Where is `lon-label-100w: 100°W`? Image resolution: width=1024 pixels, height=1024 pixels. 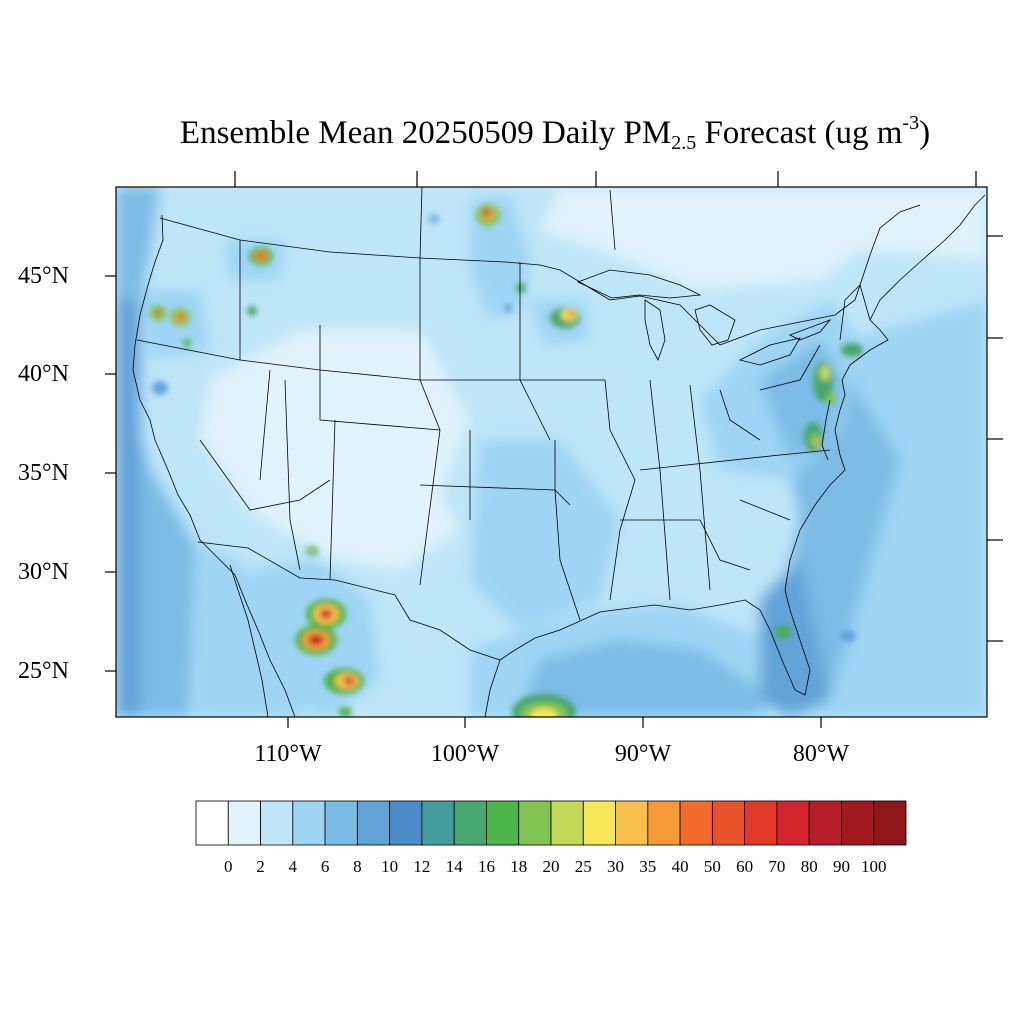 lon-label-100w: 100°W is located at coordinates (465, 754).